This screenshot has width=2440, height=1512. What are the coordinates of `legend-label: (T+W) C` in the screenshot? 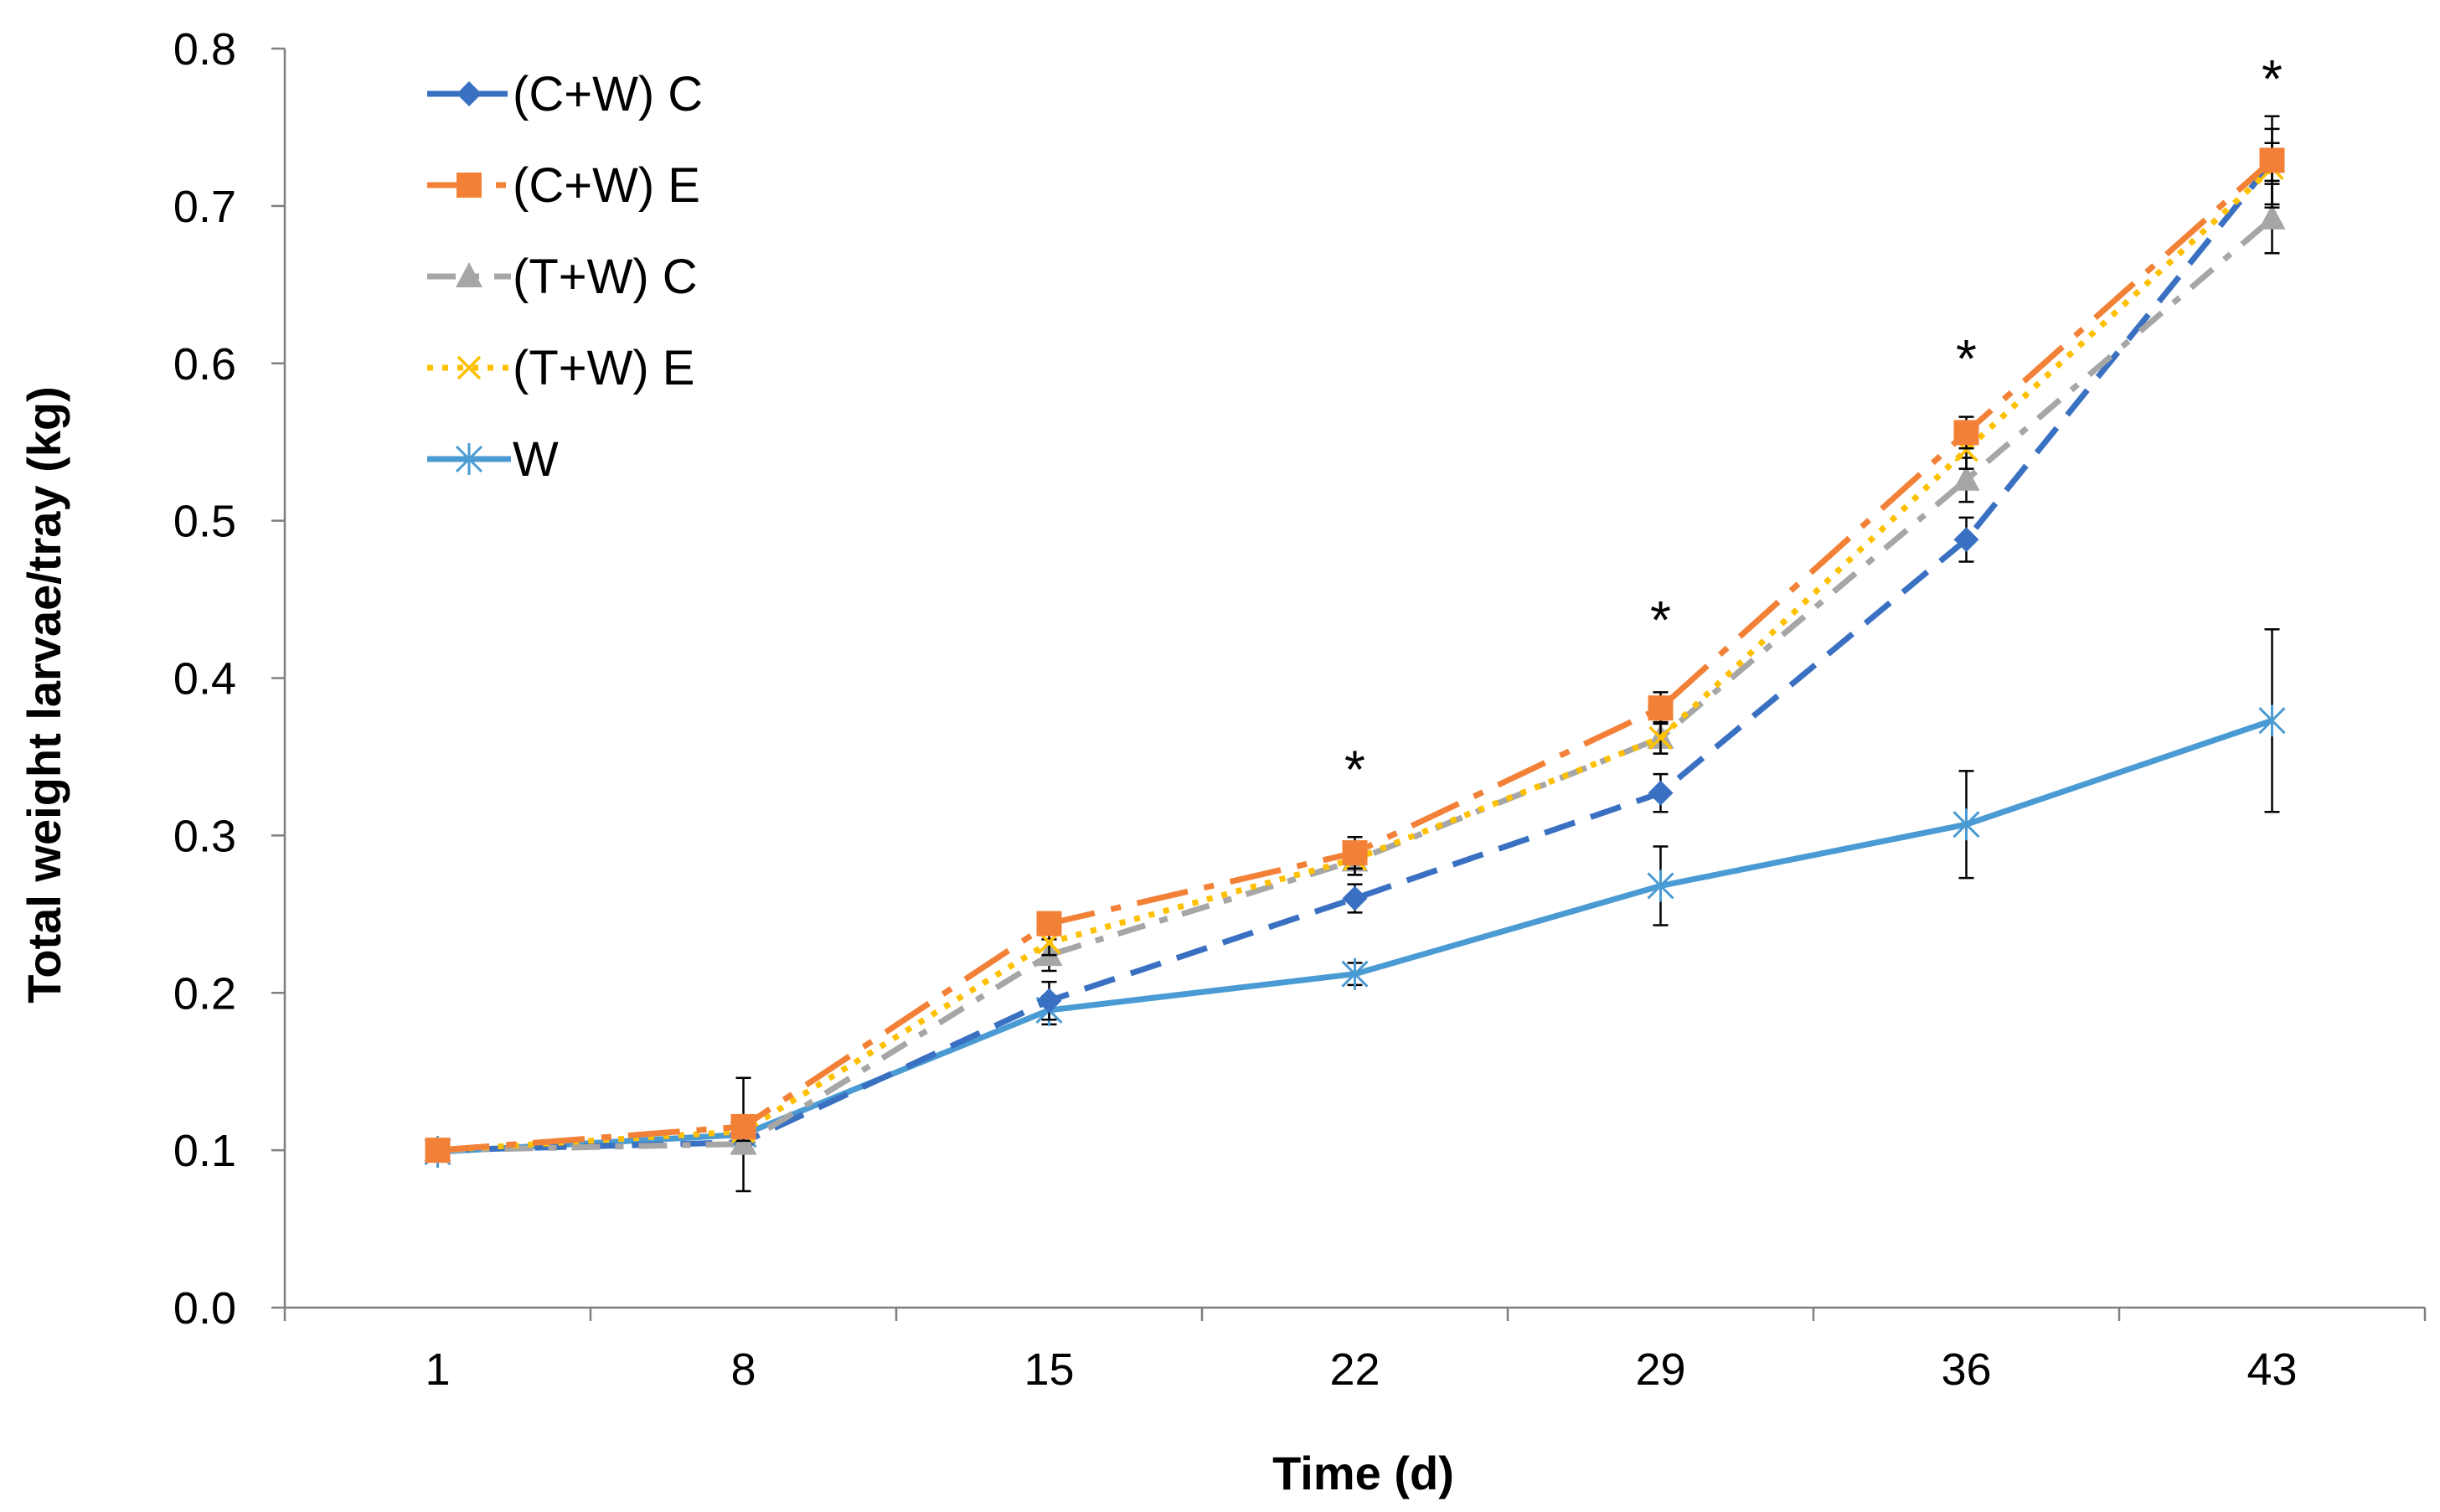 It's located at (605, 277).